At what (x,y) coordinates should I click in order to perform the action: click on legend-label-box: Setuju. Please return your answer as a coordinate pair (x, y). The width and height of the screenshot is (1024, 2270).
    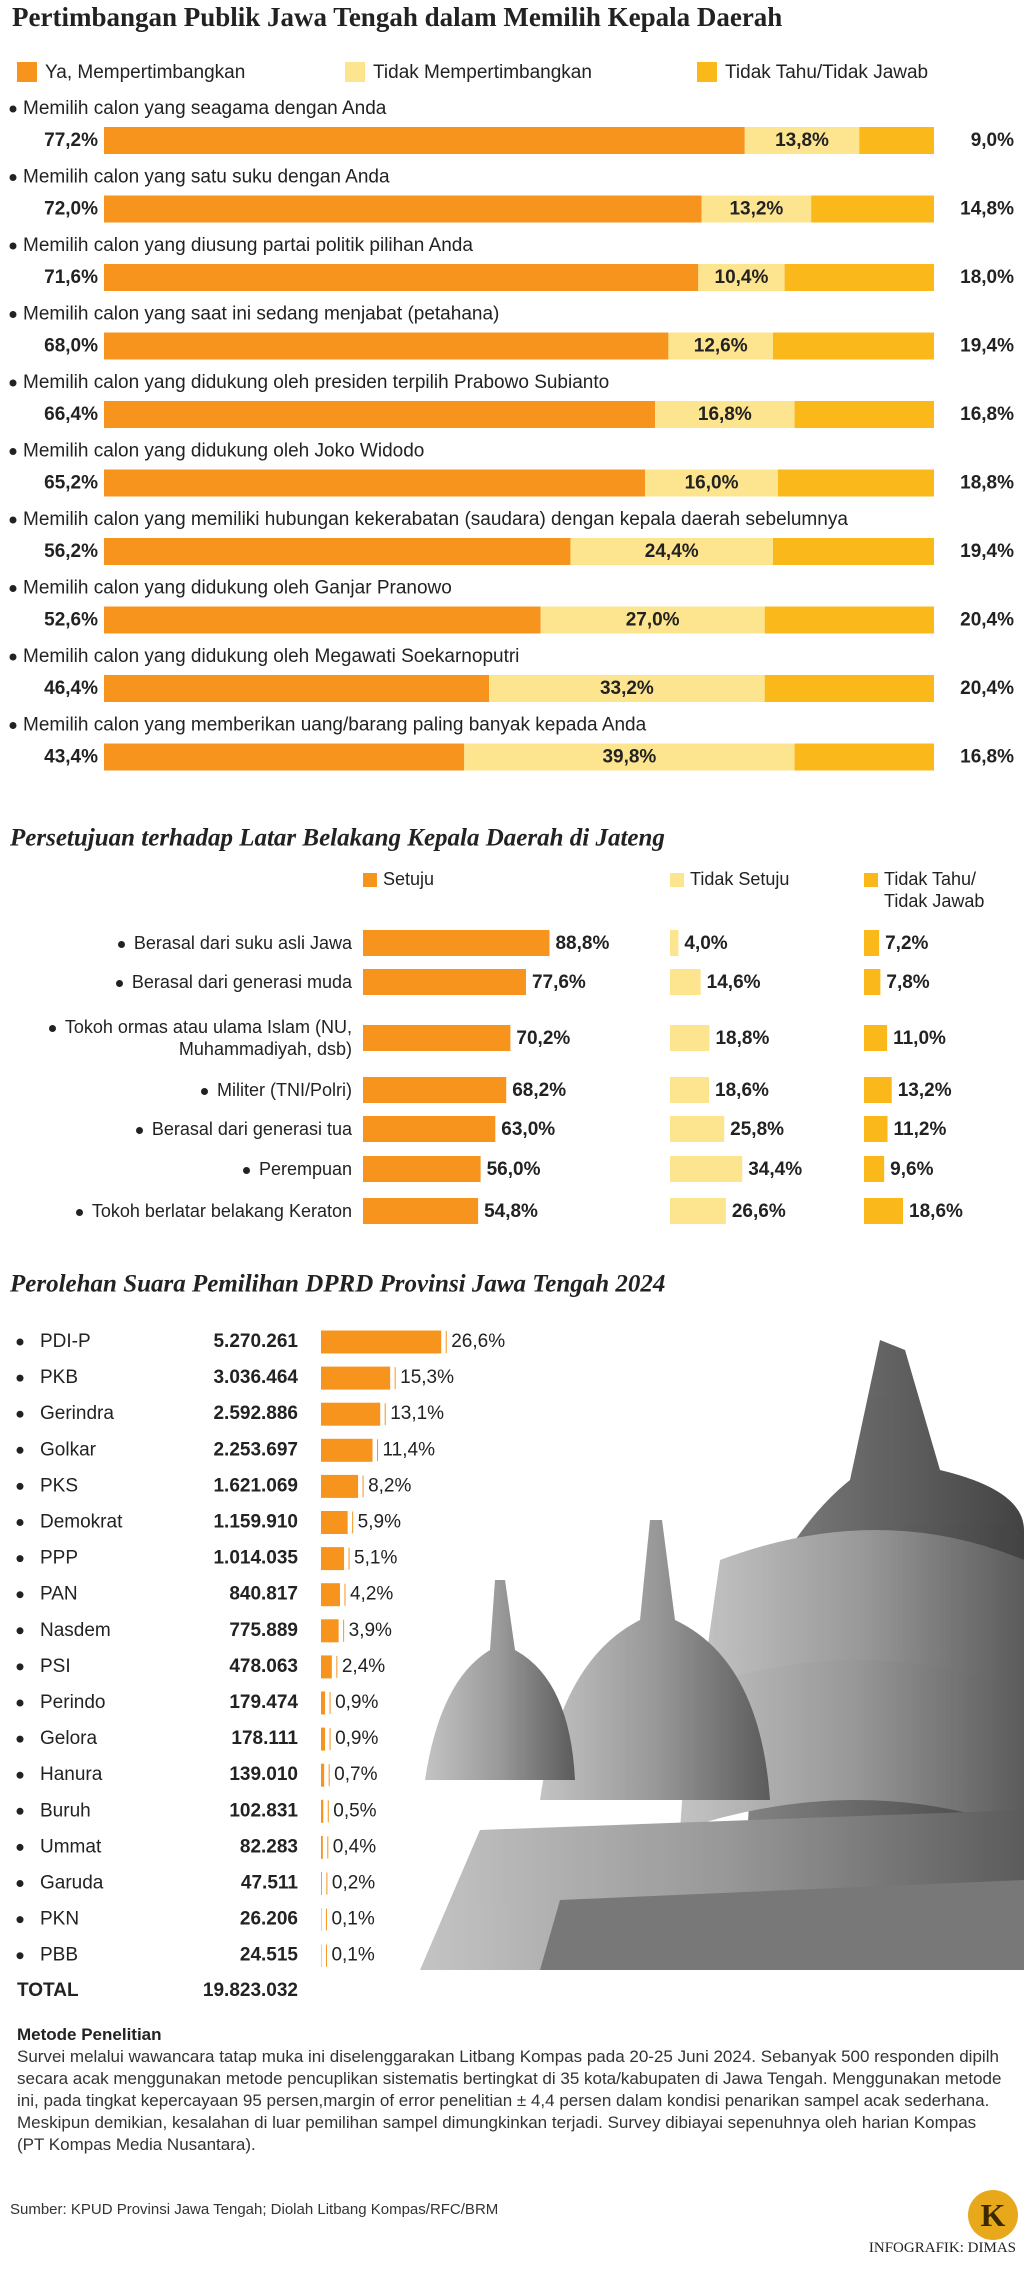
    Looking at the image, I should click on (408, 879).